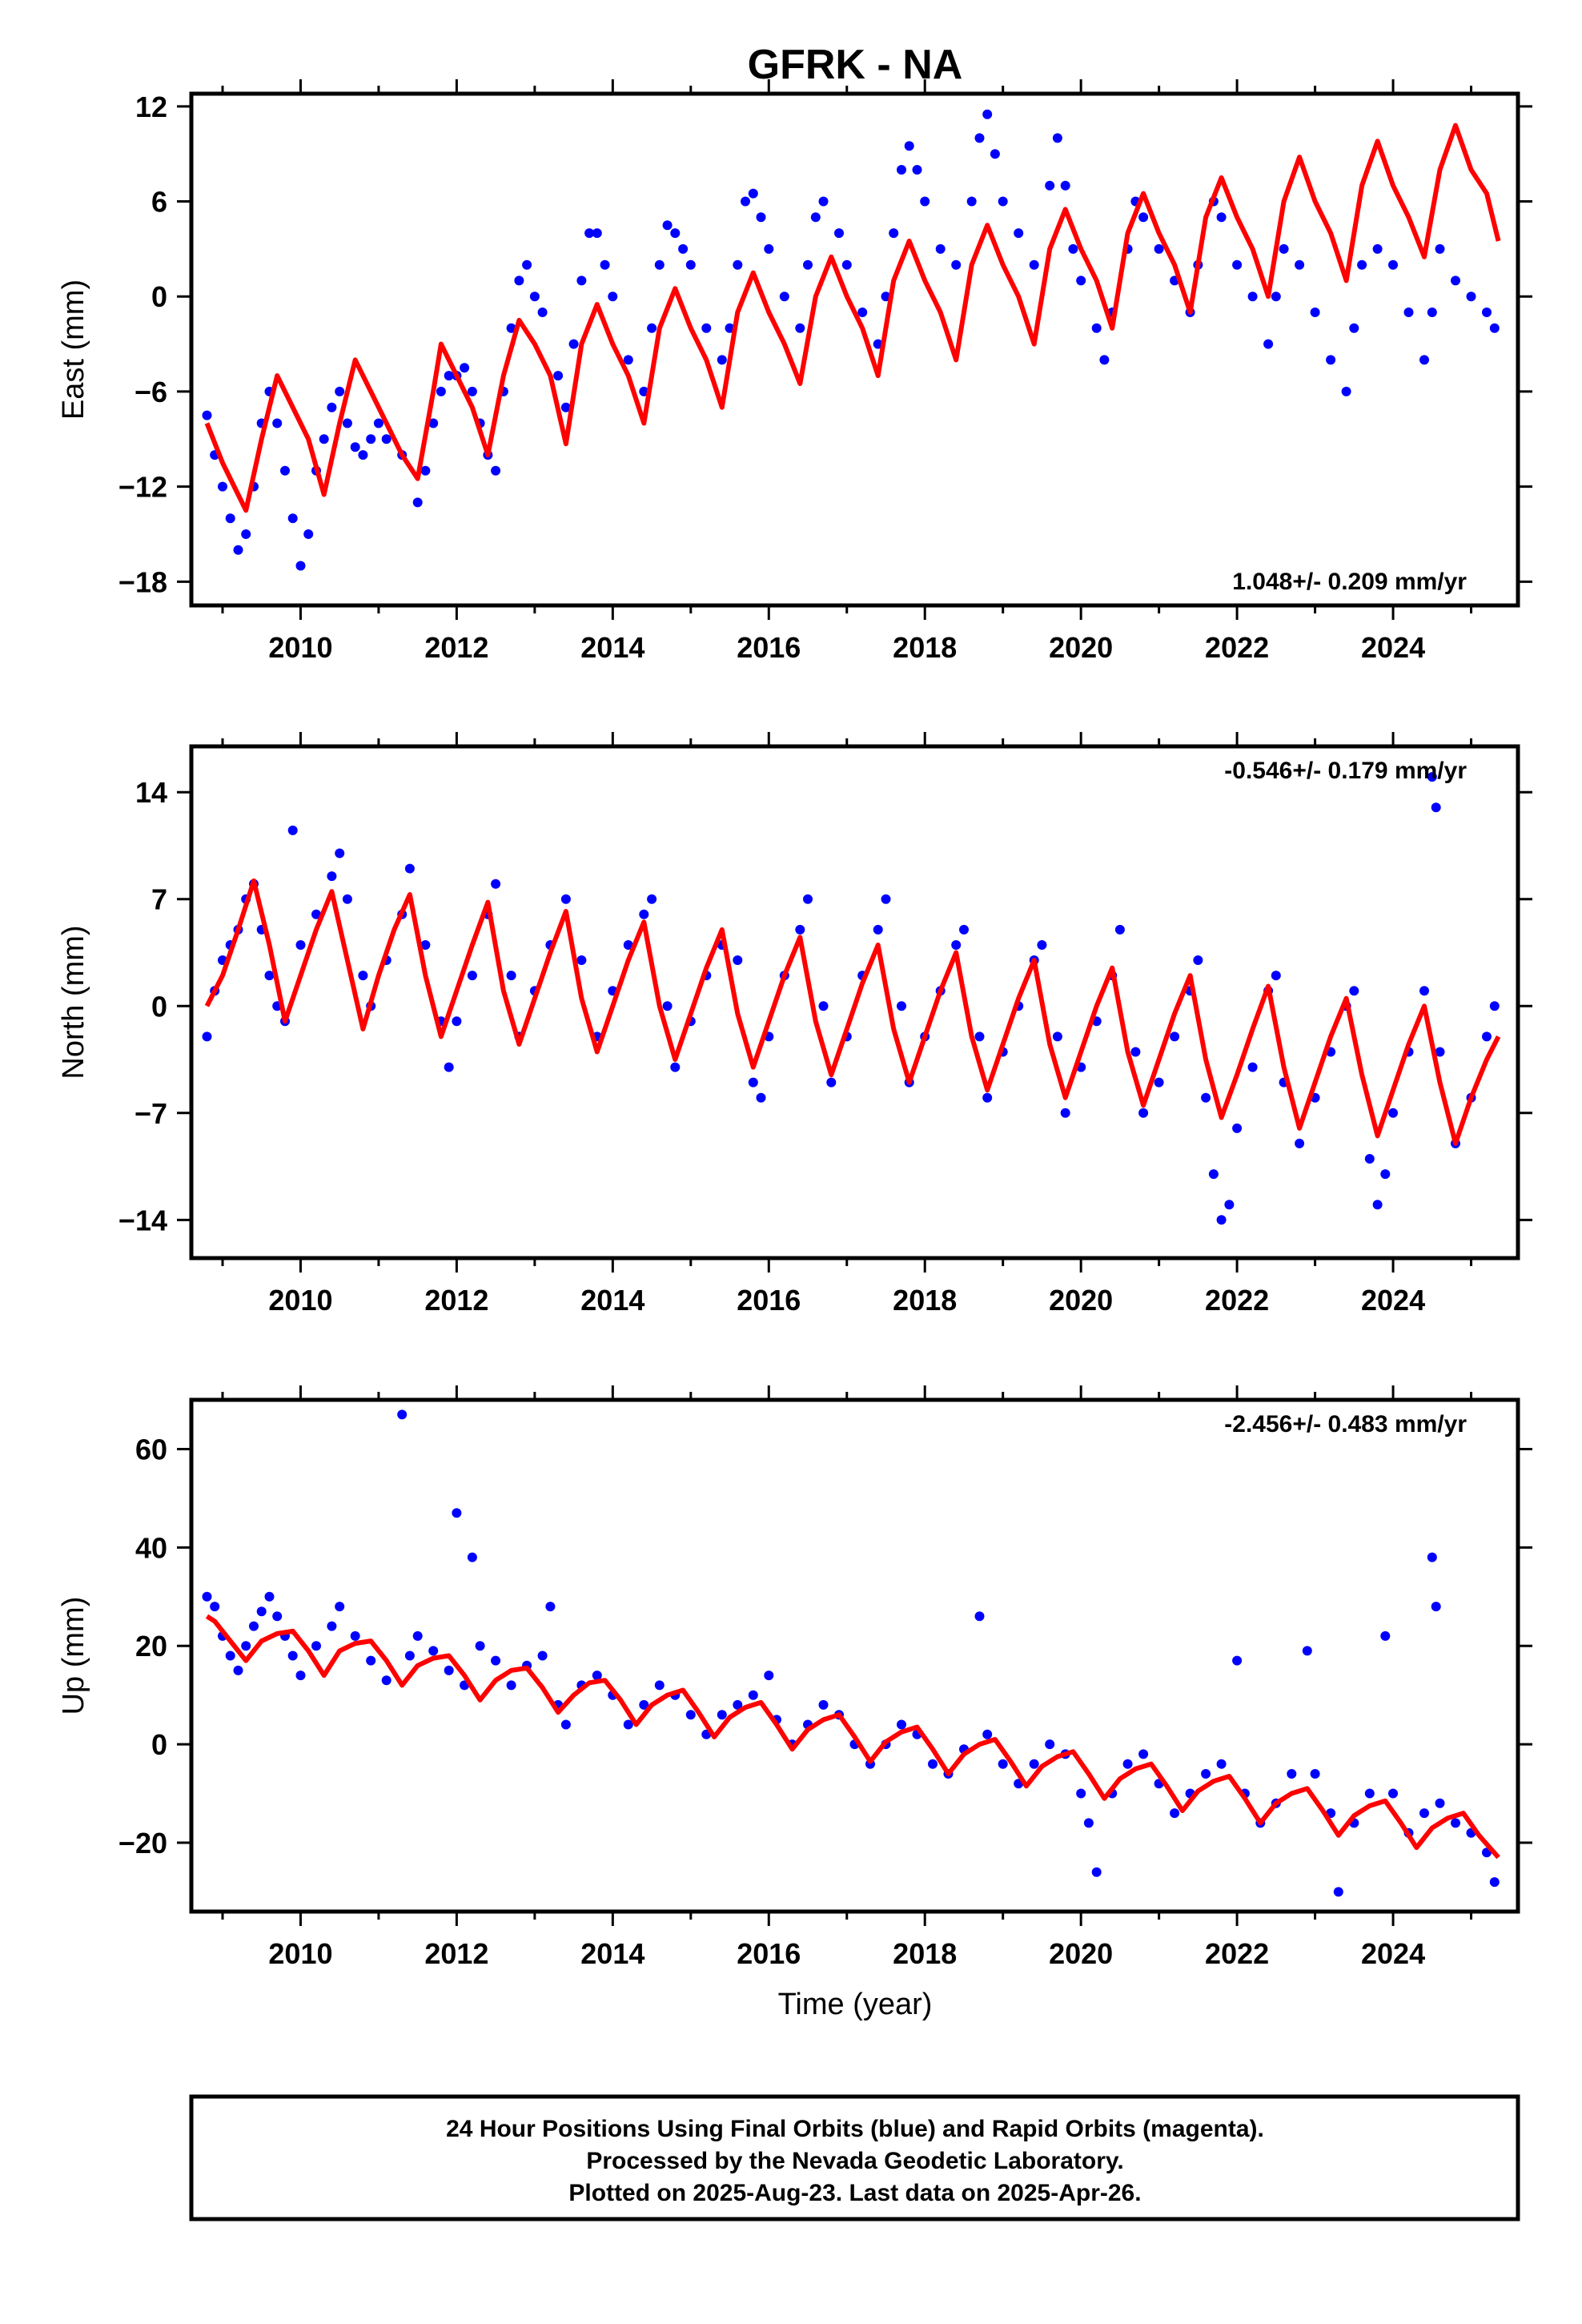  I want to click on x-tick-label: 2022, so click(1237, 1300).